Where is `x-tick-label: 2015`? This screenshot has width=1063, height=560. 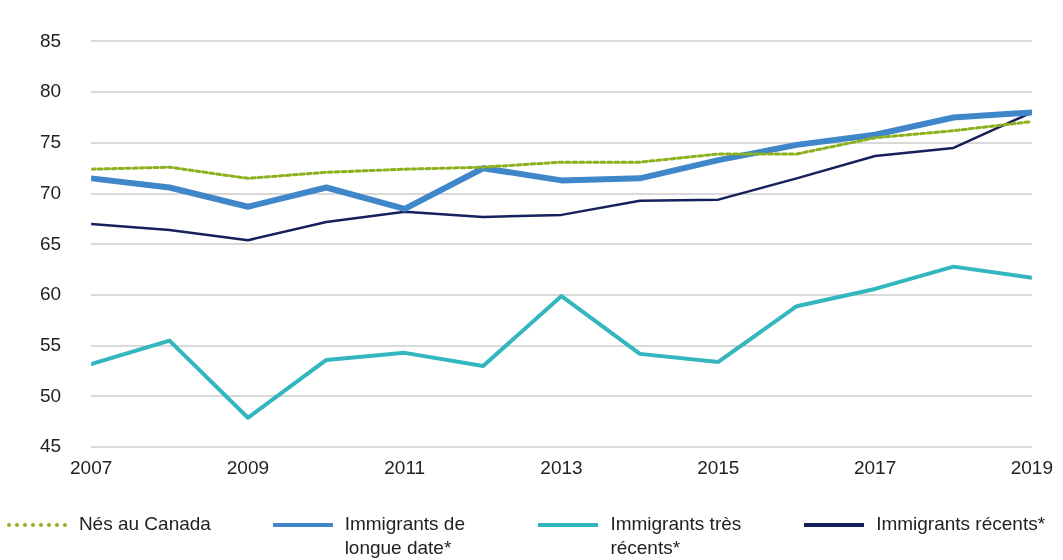 x-tick-label: 2015 is located at coordinates (718, 467).